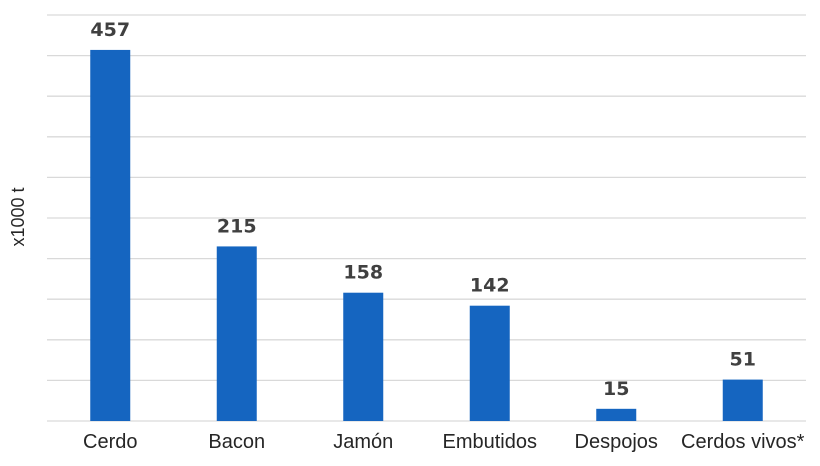 The width and height of the screenshot is (820, 466). I want to click on x-tick-label: Embutidos, so click(490, 442).